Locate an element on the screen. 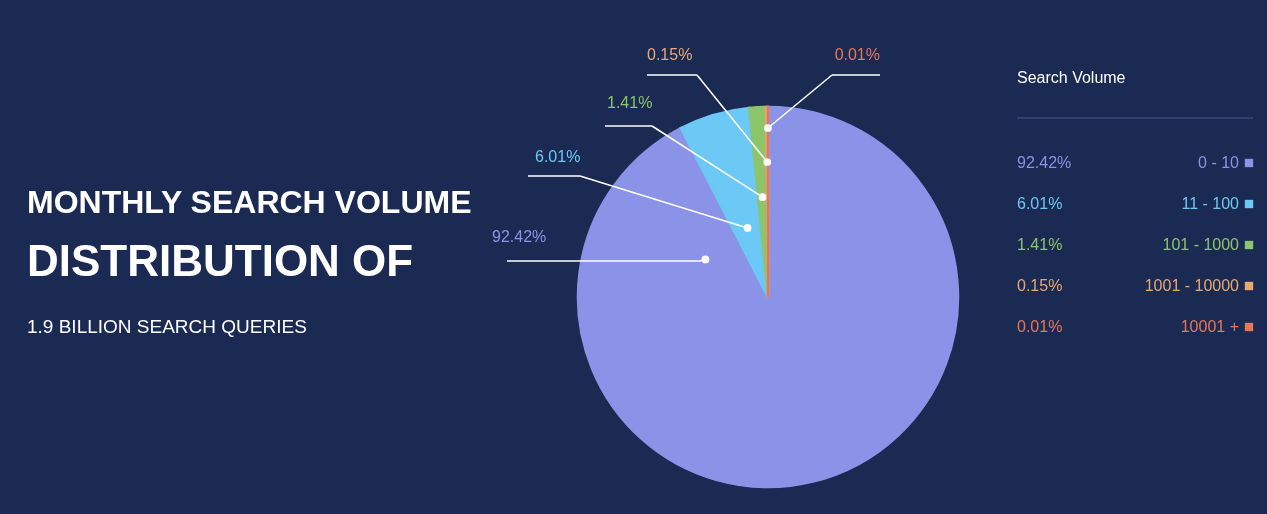 The image size is (1267, 514). legend-label: 101 - 1000 is located at coordinates (1201, 244).